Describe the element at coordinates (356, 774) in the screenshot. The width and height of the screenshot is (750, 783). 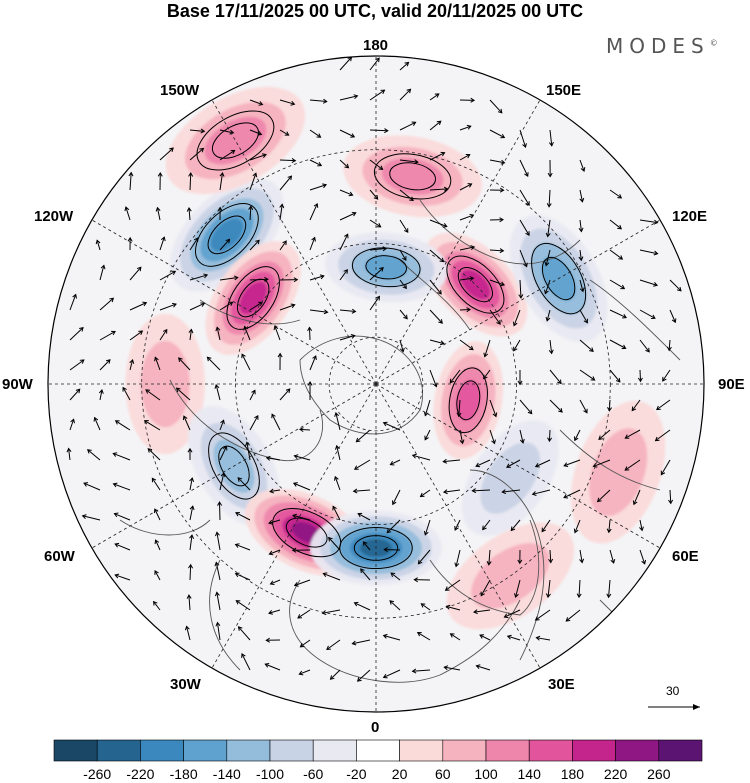
I see `colorbar-tick-label: -20` at that location.